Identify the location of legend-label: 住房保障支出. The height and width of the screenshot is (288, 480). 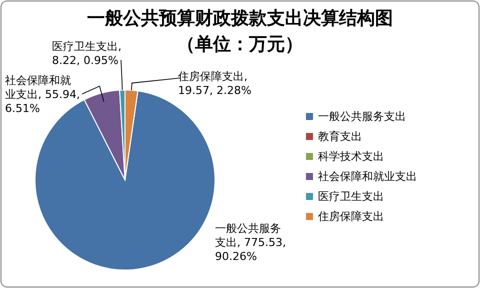
(351, 216).